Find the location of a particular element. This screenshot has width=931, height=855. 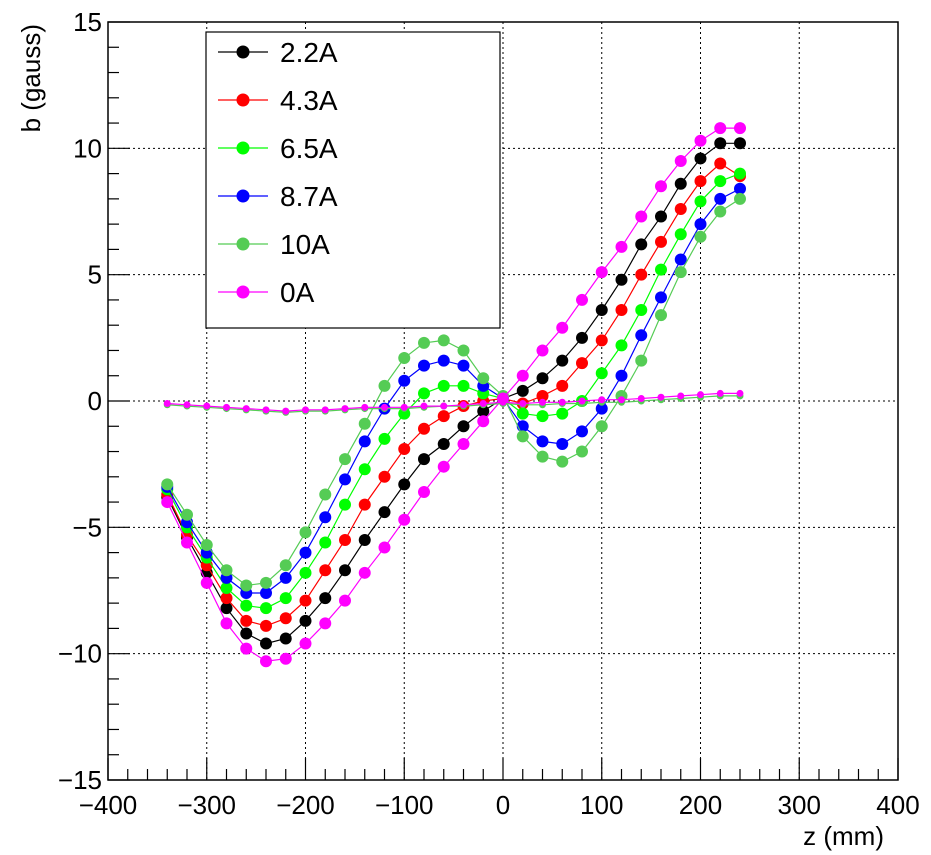

legend-entry: 2.2A is located at coordinates (278, 52).